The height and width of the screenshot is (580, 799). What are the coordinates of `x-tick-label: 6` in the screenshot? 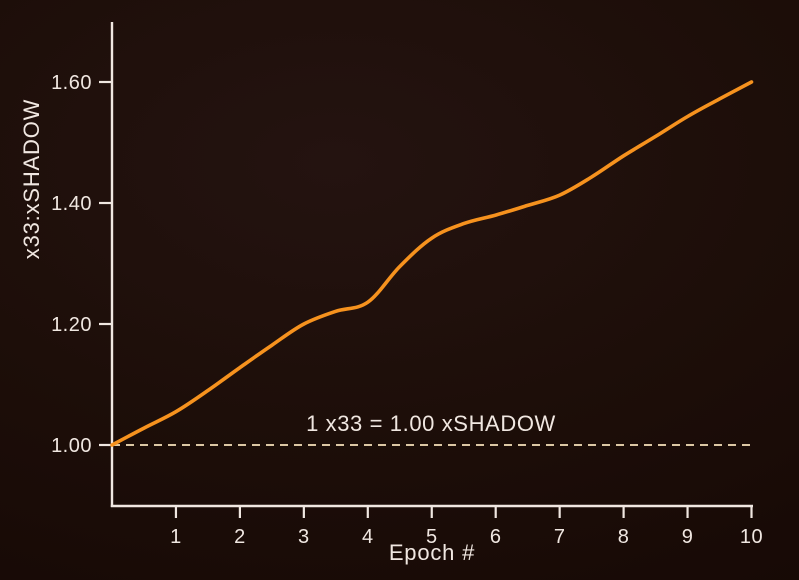 It's located at (496, 537).